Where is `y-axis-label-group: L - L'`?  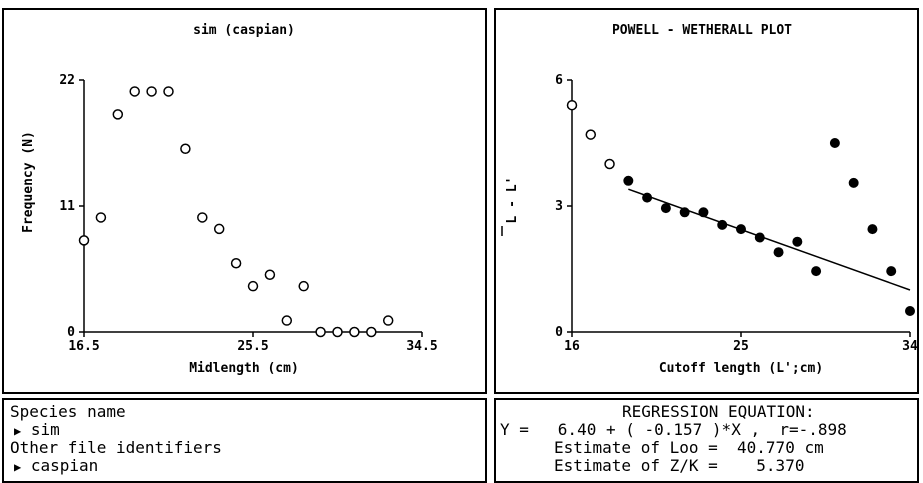
y-axis-label-group: L - L' is located at coordinates (510, 206).